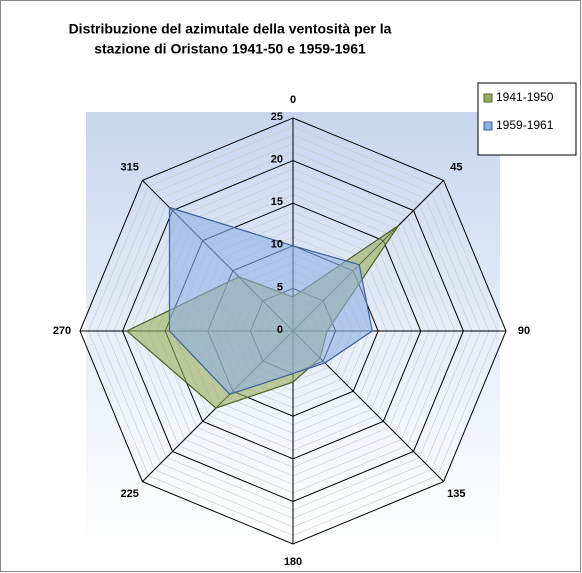 Image resolution: width=582 pixels, height=573 pixels. What do you see at coordinates (280, 330) in the screenshot?
I see `y-tick-label: 0` at bounding box center [280, 330].